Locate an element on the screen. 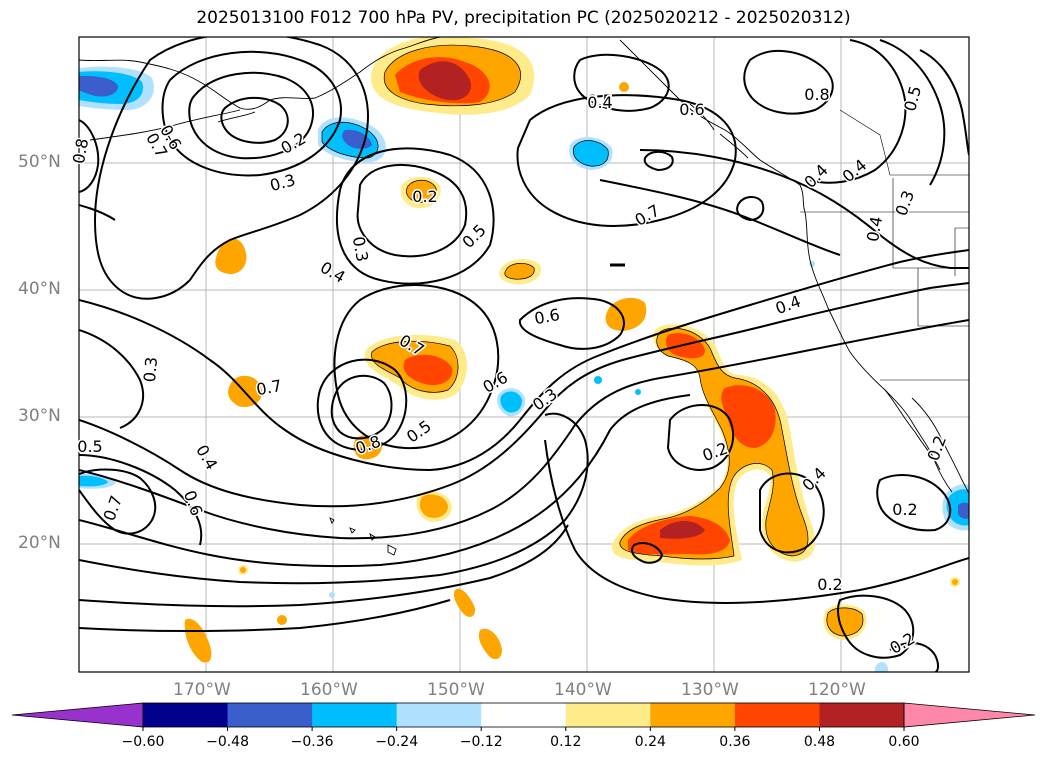 Image resolution: width=1047 pixels, height=765 pixels. lon-label-130w: 130°W is located at coordinates (710, 690).